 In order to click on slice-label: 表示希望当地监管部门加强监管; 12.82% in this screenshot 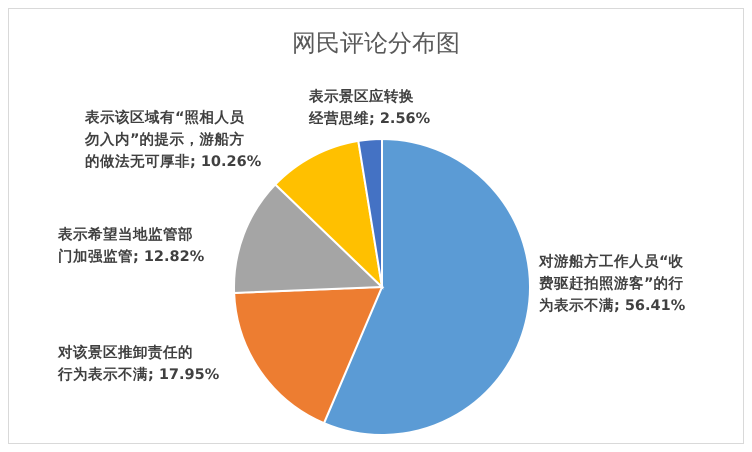, I will do `click(131, 245)`.